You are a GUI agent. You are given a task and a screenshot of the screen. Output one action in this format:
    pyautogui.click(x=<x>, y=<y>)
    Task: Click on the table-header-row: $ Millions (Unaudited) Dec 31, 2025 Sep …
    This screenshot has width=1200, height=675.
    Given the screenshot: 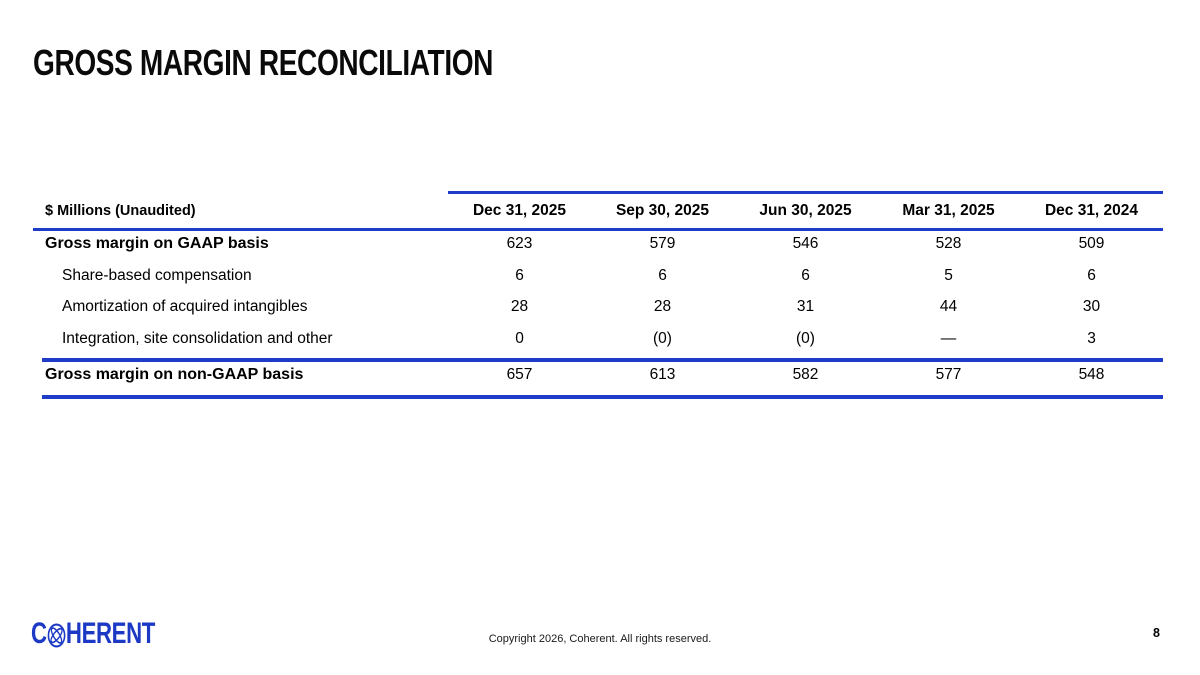 What is the action you would take?
    pyautogui.click(x=598, y=209)
    